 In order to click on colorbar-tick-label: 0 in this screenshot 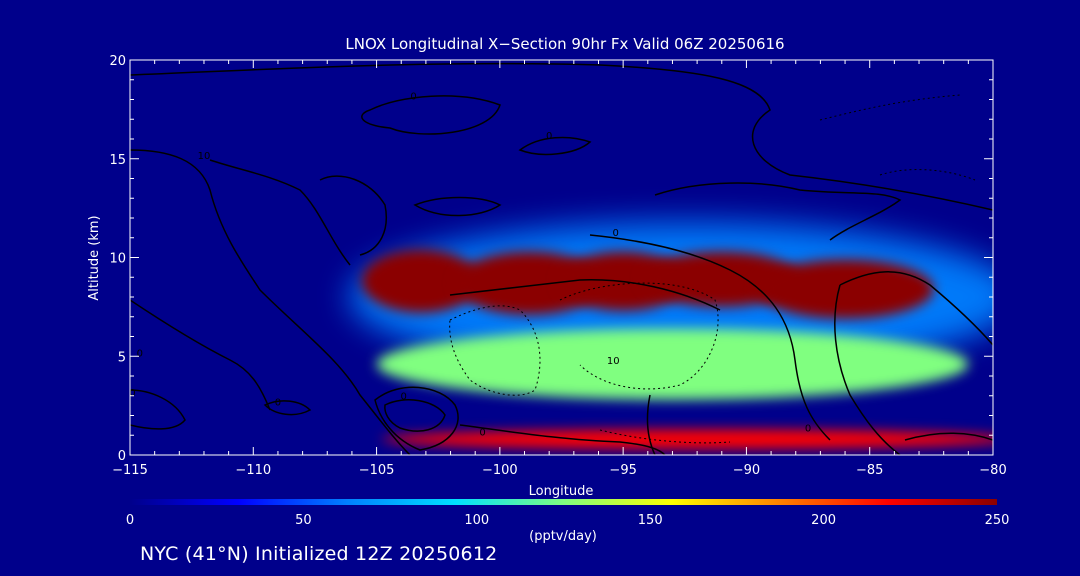, I will do `click(130, 520)`.